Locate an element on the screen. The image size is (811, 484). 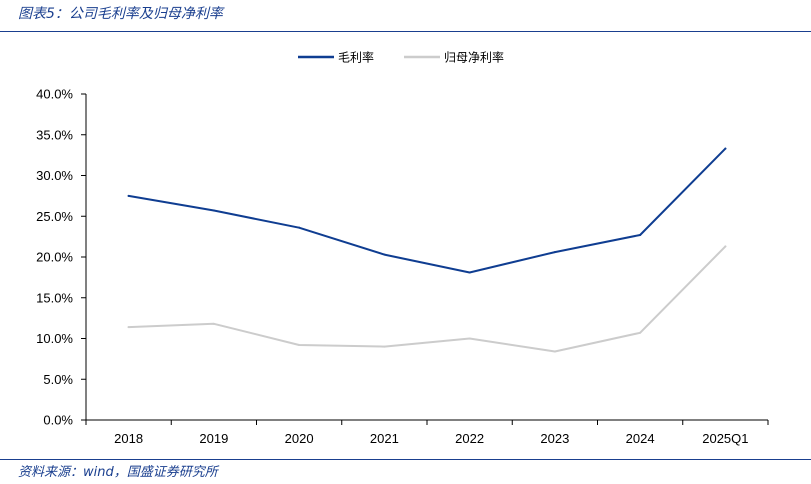
y-tick-label: 0.0% is located at coordinates (58, 420).